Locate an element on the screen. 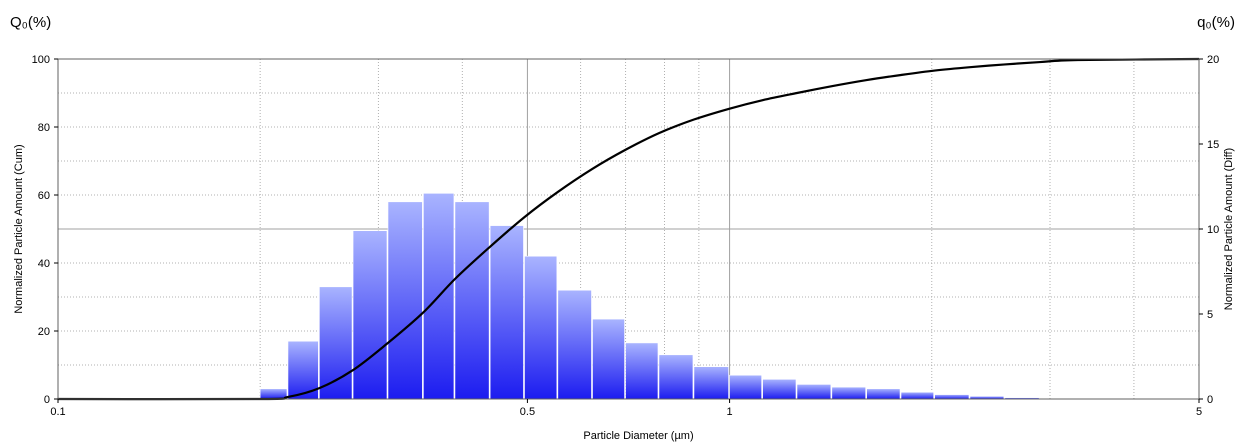  y-left-tick-label: 40 is located at coordinates (44, 264).